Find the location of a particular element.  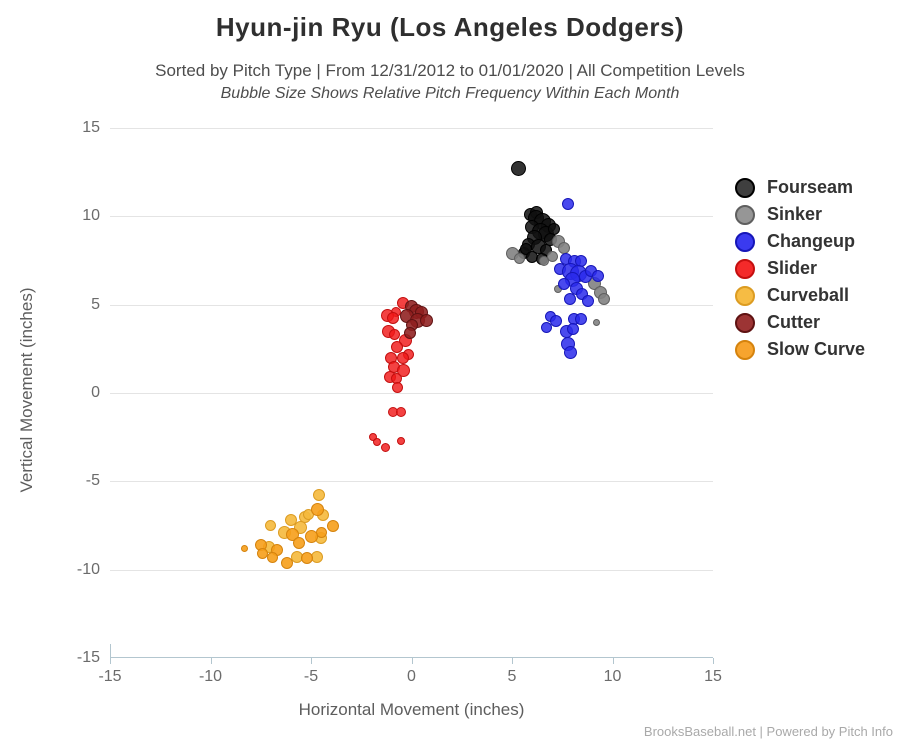

legend-item-curveball: Curveball is located at coordinates (800, 295).